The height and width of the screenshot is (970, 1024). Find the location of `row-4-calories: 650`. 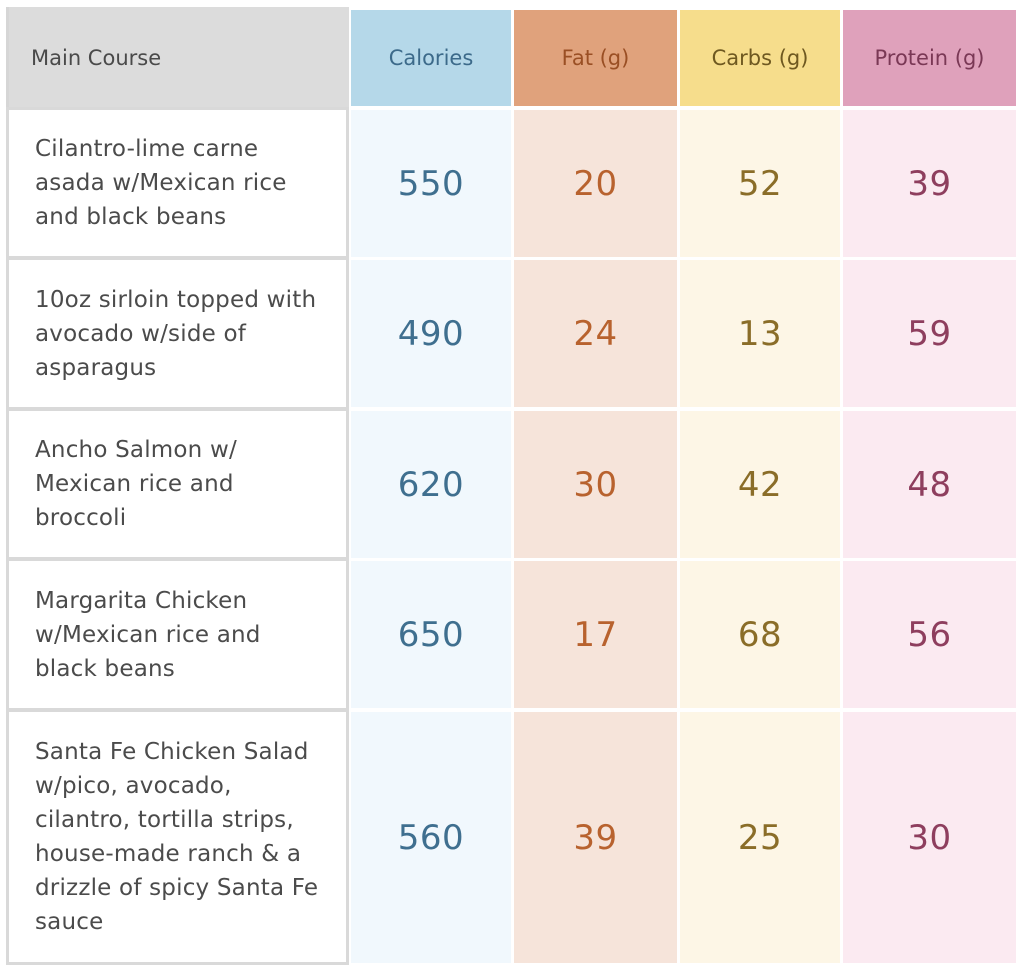

row-4-calories: 650 is located at coordinates (431, 634).